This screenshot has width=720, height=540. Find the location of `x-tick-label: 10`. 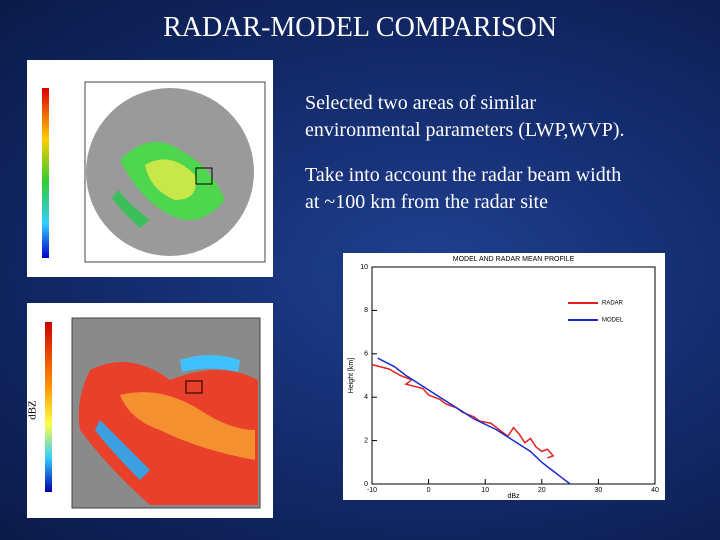

x-tick-label: 10 is located at coordinates (485, 490).